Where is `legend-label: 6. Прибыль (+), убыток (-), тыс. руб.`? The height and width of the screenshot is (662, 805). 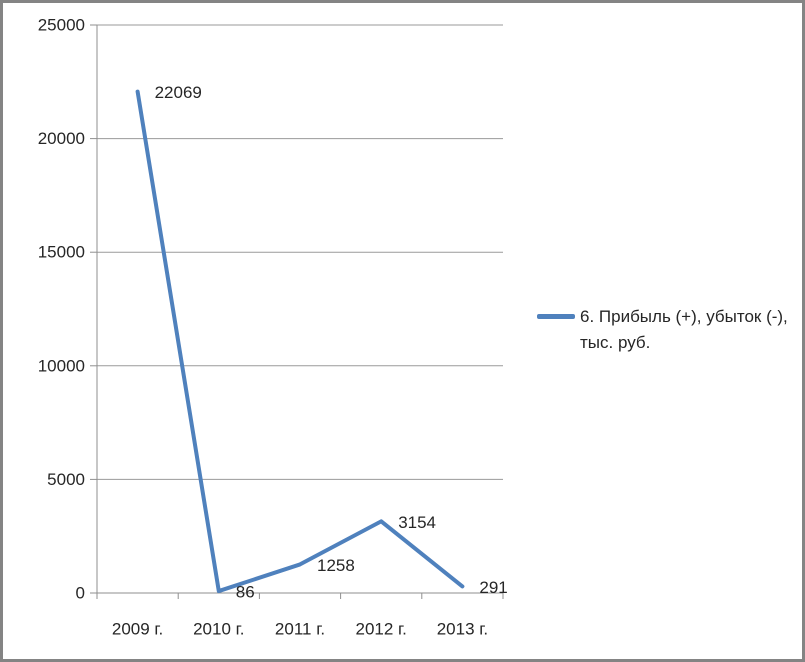
legend-label: 6. Прибыль (+), убыток (-), тыс. руб. is located at coordinates (684, 329).